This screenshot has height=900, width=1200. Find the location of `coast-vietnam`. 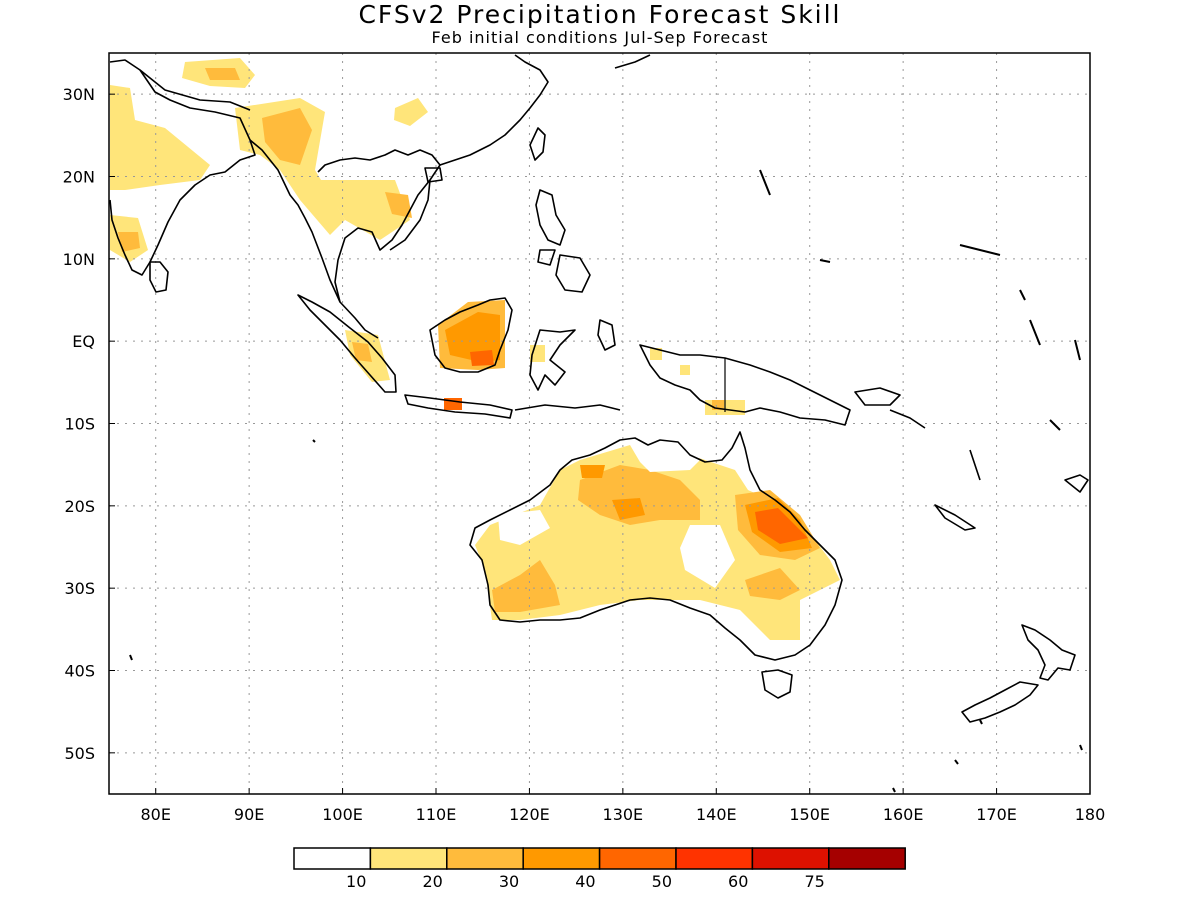

coast-vietnam is located at coordinates (410, 215).